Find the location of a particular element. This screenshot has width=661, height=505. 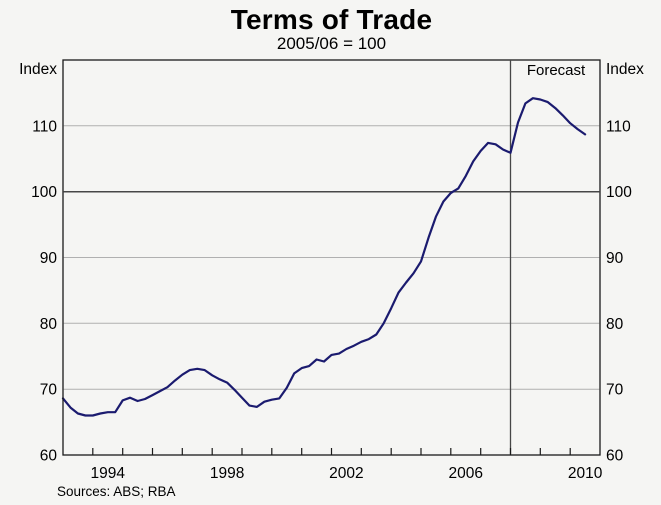

y-axis-label-right-80: 80 is located at coordinates (615, 324).